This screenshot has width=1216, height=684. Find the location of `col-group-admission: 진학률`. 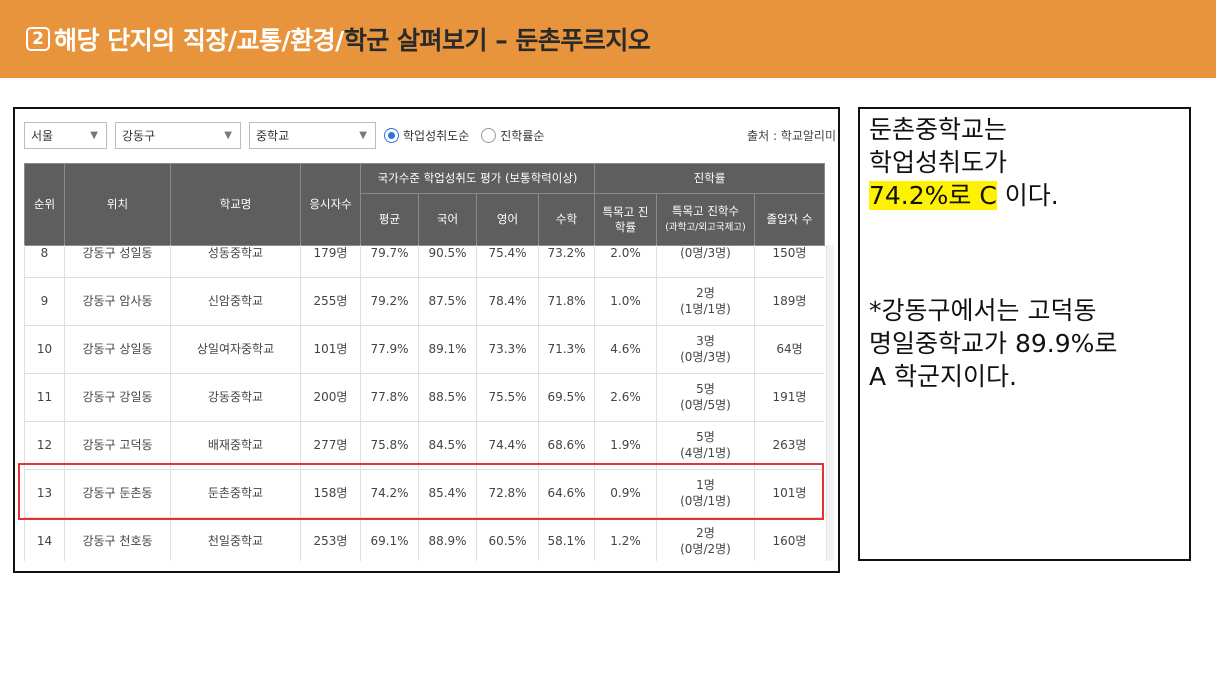

col-group-admission: 진학률 is located at coordinates (709, 178).